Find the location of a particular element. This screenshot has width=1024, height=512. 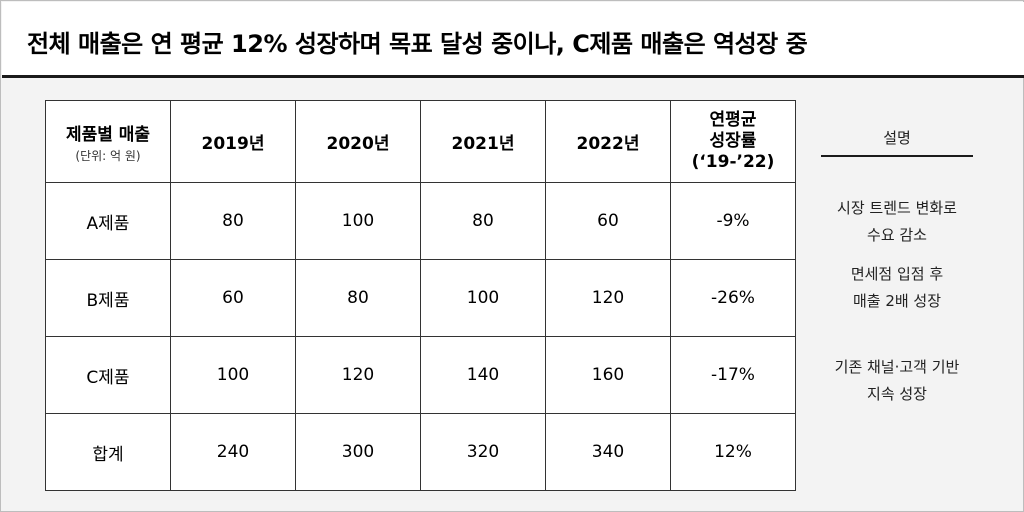

growth-cell: -9% is located at coordinates (733, 221).